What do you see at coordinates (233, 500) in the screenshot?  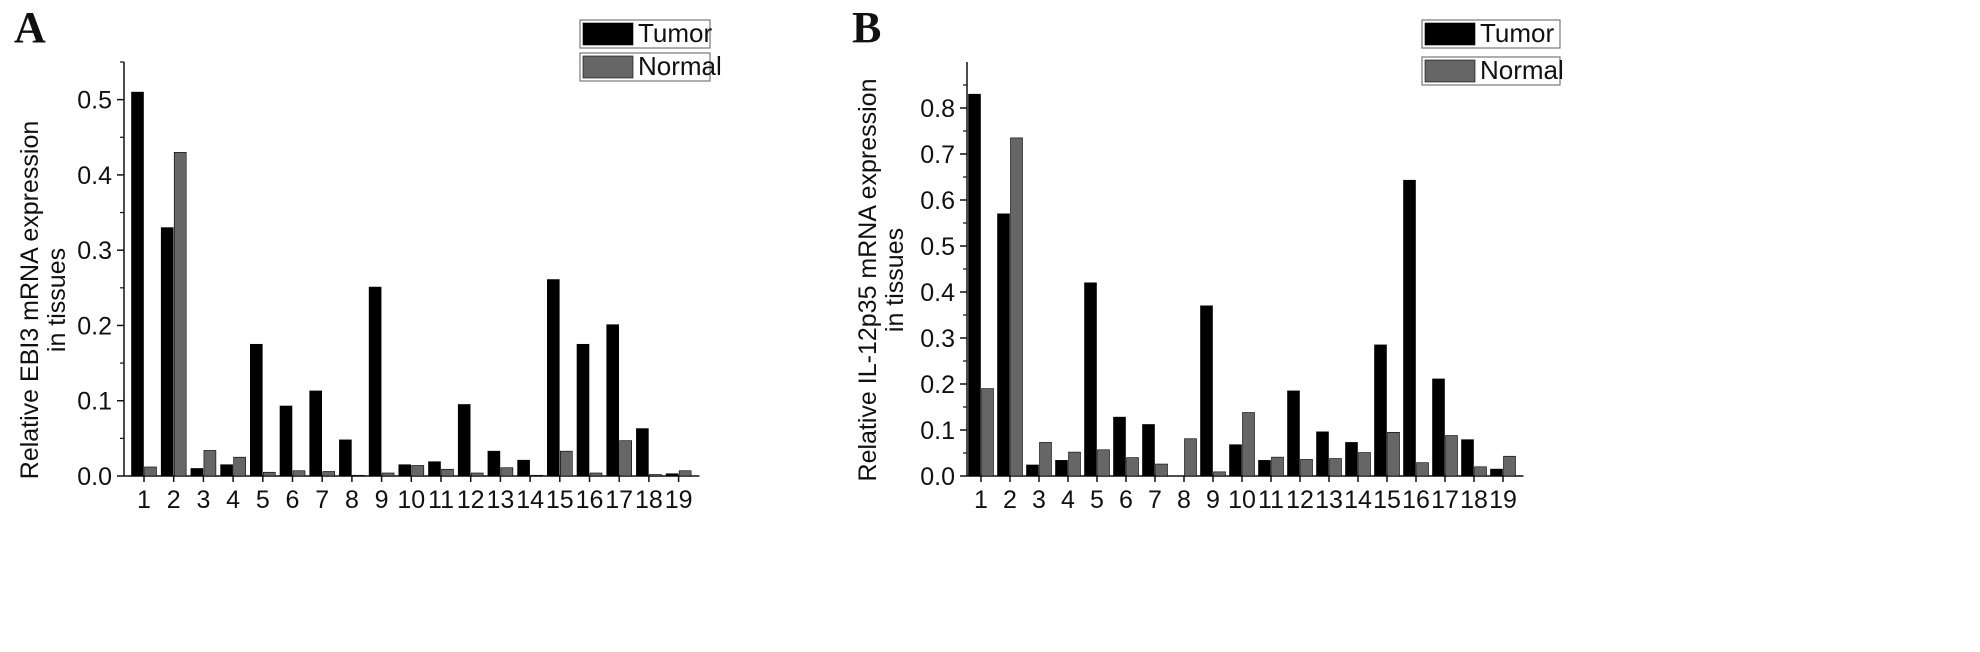 I see `x-tick-label: 4` at bounding box center [233, 500].